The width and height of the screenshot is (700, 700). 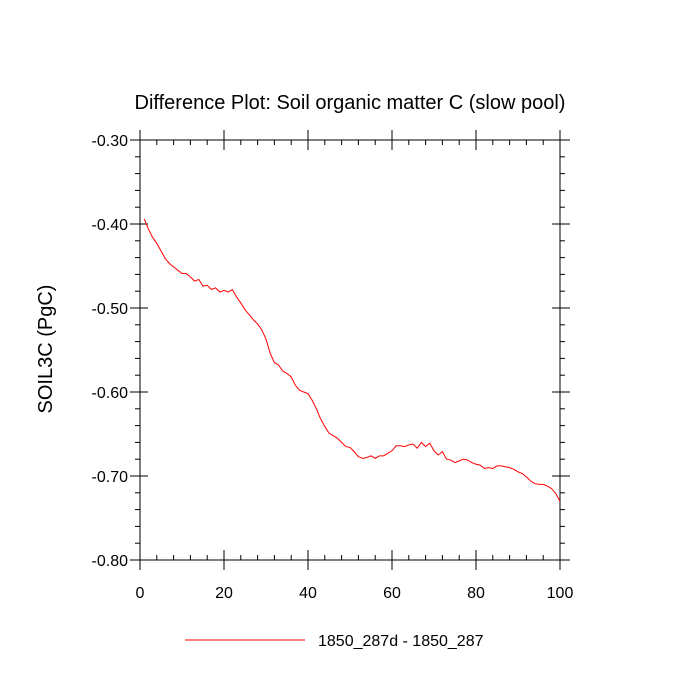 What do you see at coordinates (110, 225) in the screenshot?
I see `y-tick-label: -0.40` at bounding box center [110, 225].